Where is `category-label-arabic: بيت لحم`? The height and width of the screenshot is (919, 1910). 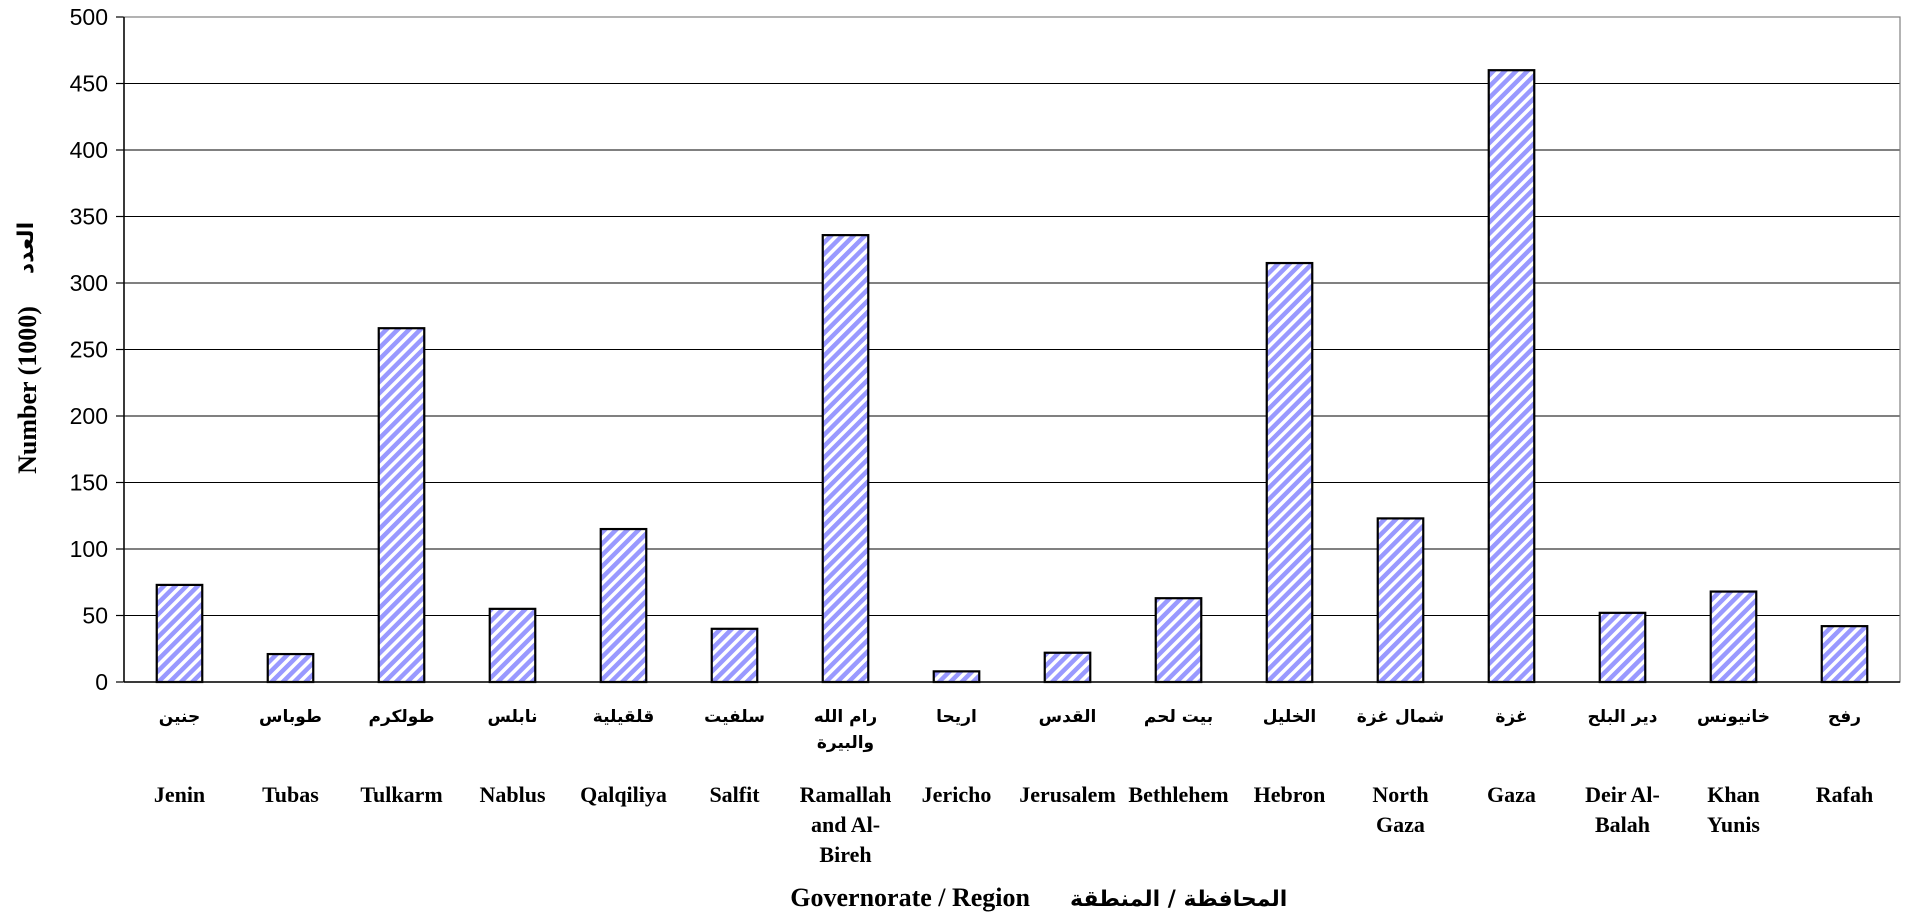 category-label-arabic: بيت لحم is located at coordinates (1178, 717).